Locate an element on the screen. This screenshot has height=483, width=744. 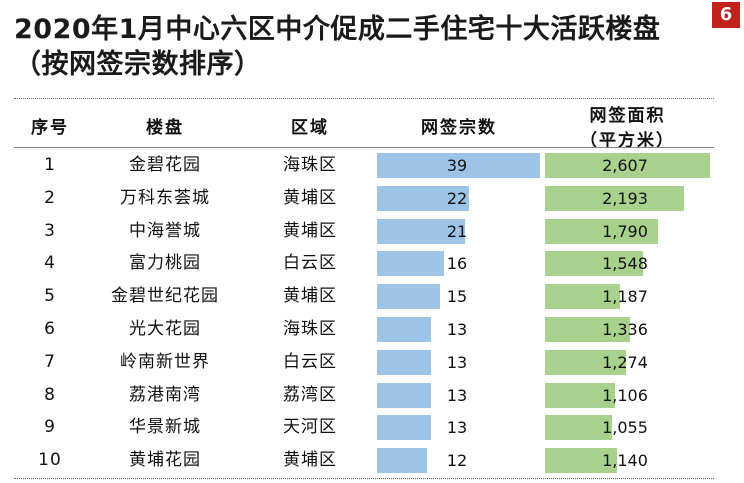
rank-cell: 3 is located at coordinates (50, 230).